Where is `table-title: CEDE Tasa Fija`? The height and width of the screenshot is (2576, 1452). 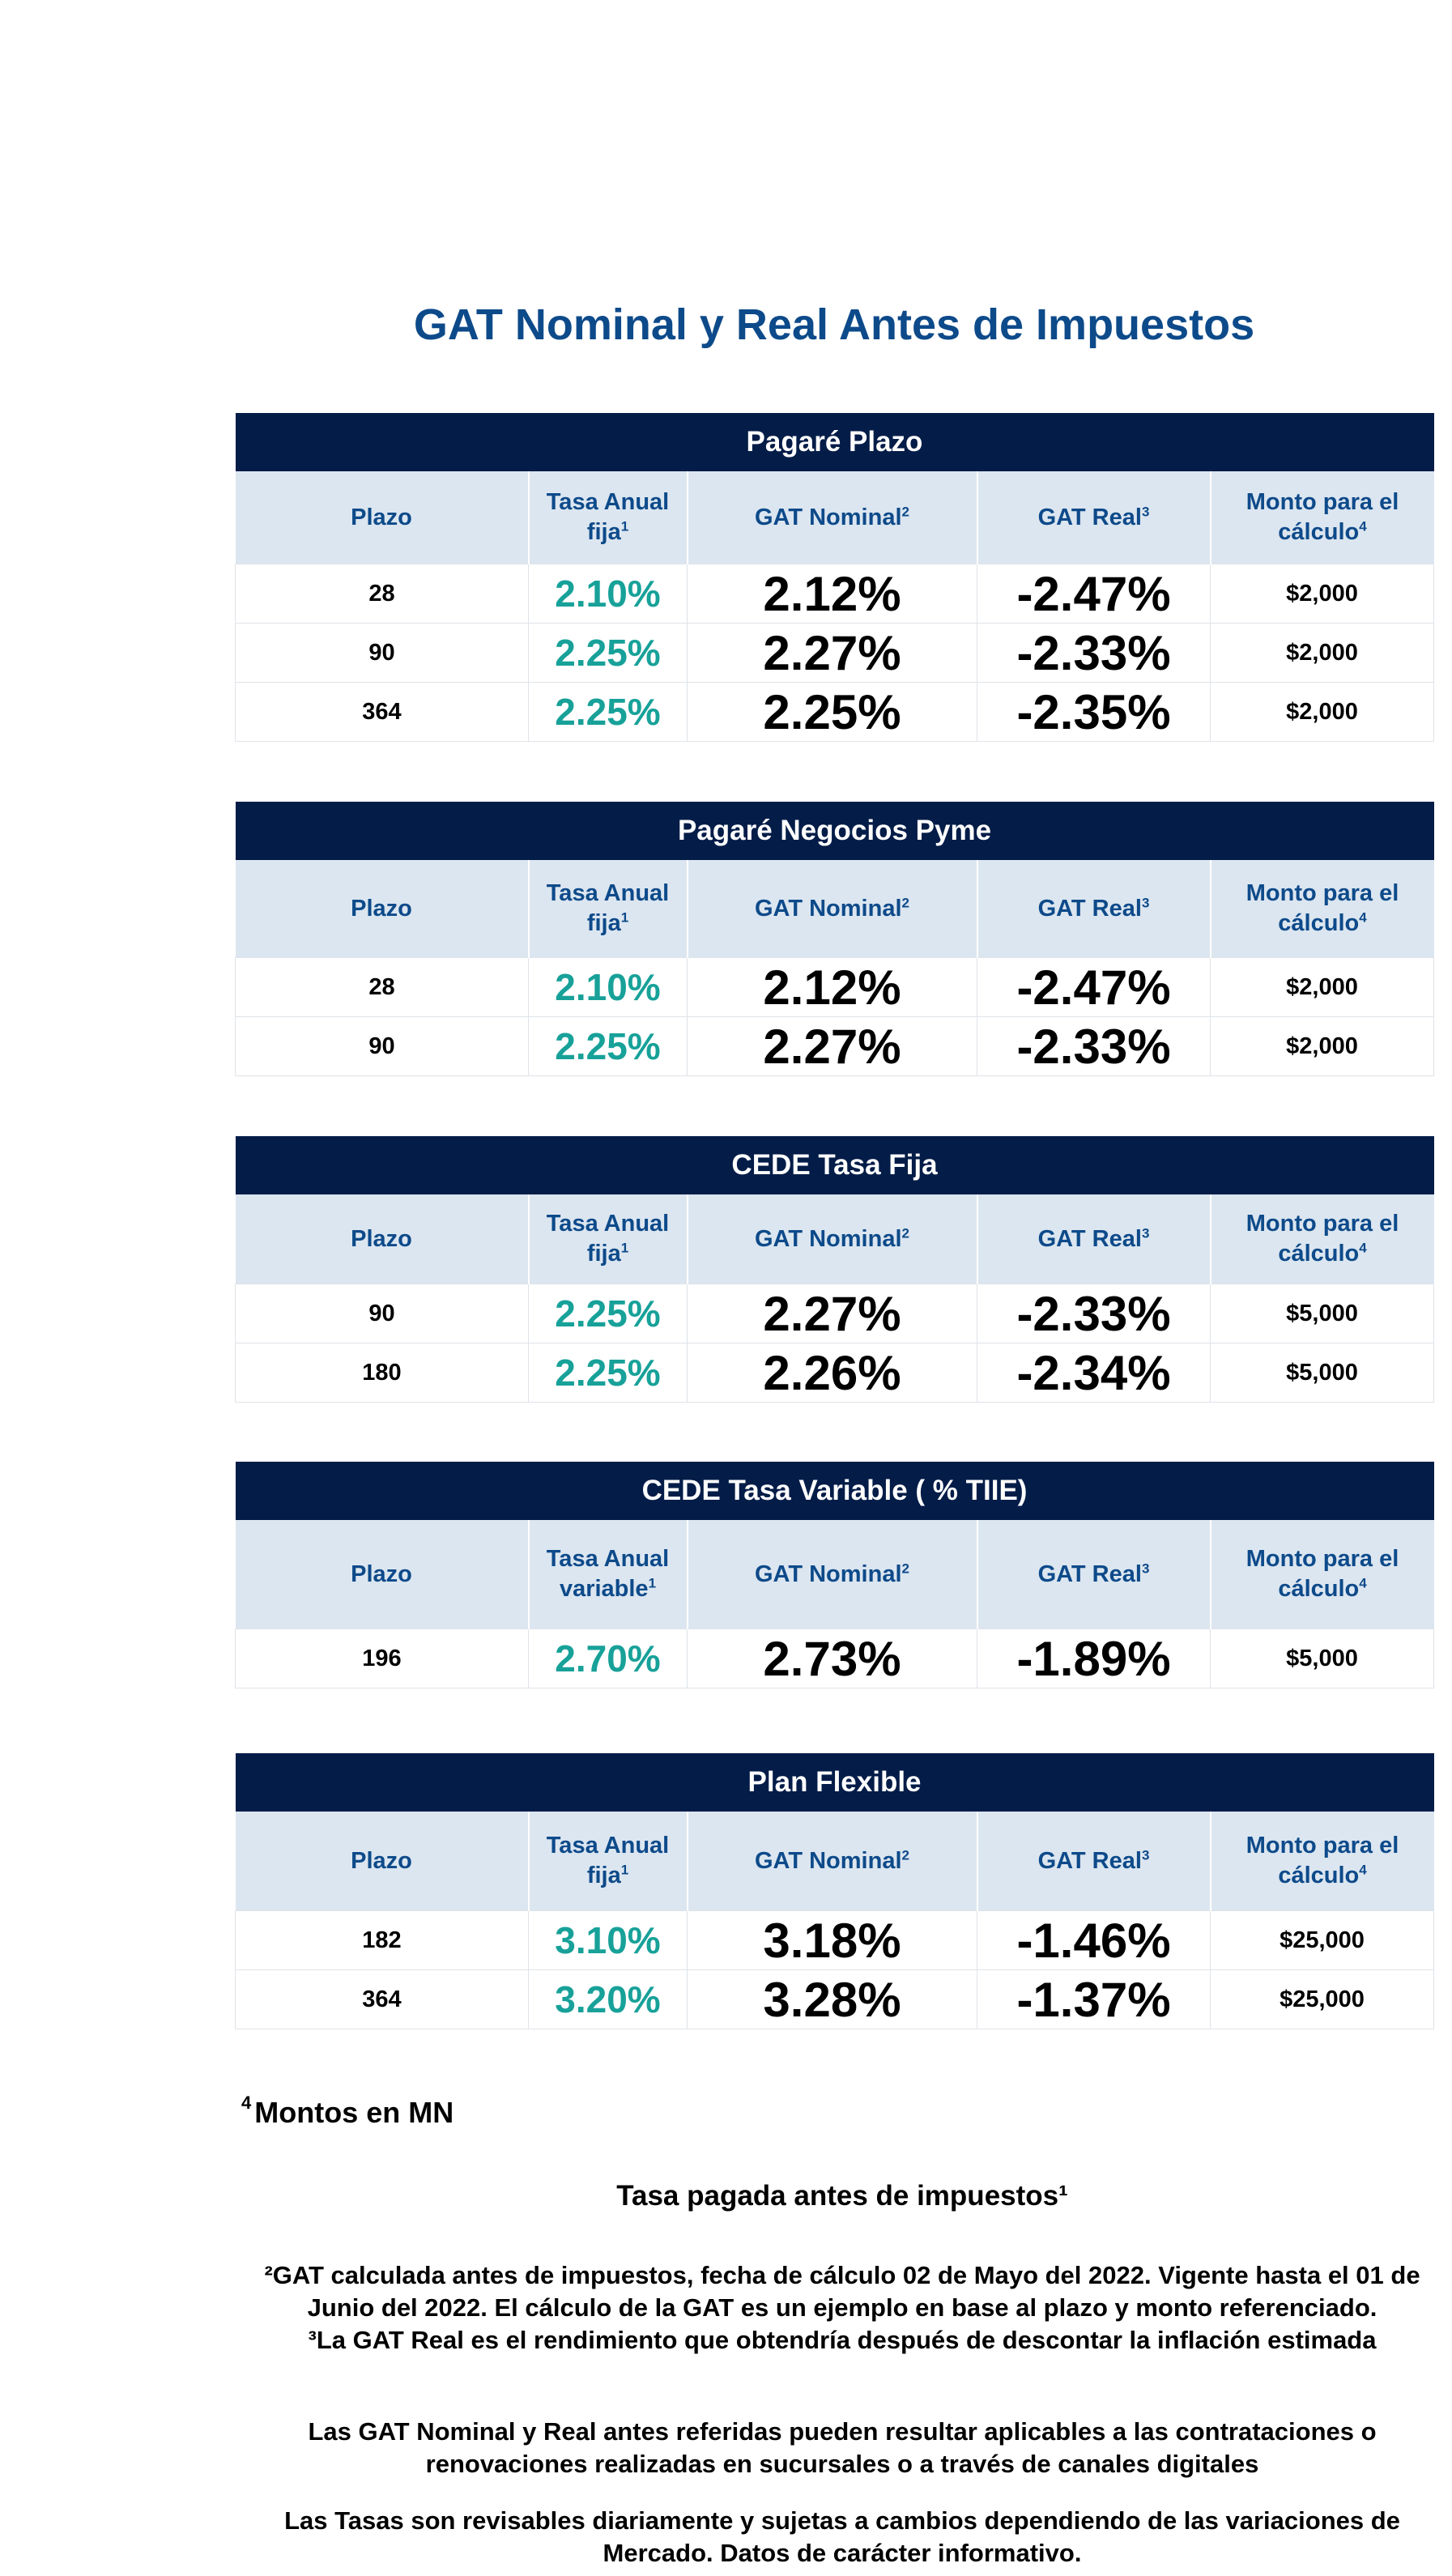 table-title: CEDE Tasa Fija is located at coordinates (834, 1165).